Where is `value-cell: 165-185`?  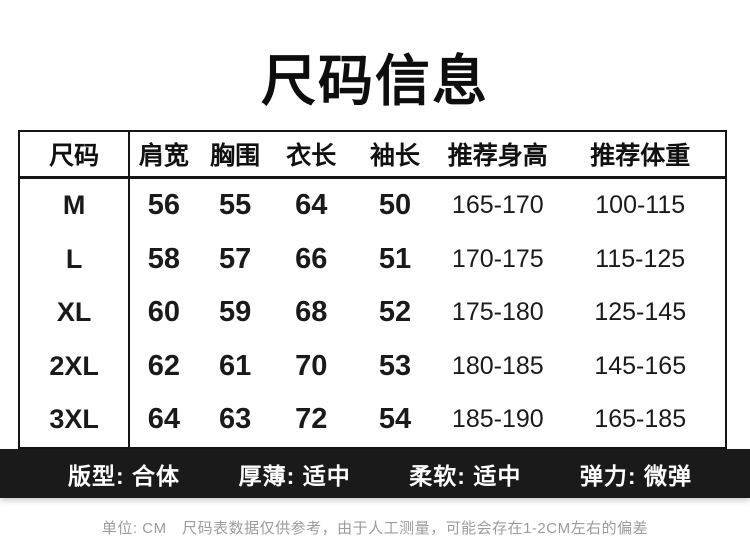
value-cell: 165-185 is located at coordinates (640, 419).